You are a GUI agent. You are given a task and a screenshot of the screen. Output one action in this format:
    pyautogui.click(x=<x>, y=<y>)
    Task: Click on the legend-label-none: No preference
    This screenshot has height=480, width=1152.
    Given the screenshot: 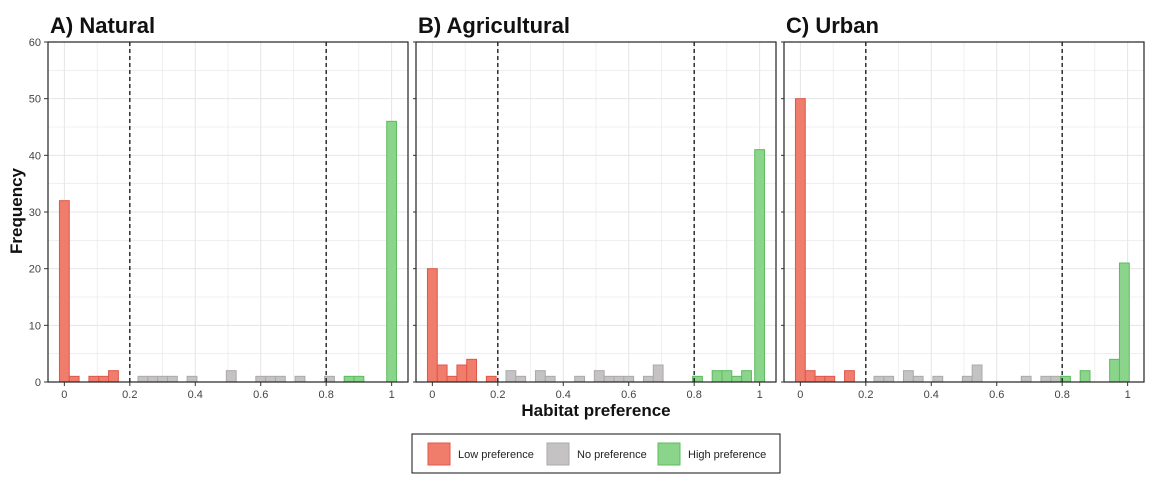 What is the action you would take?
    pyautogui.click(x=612, y=455)
    